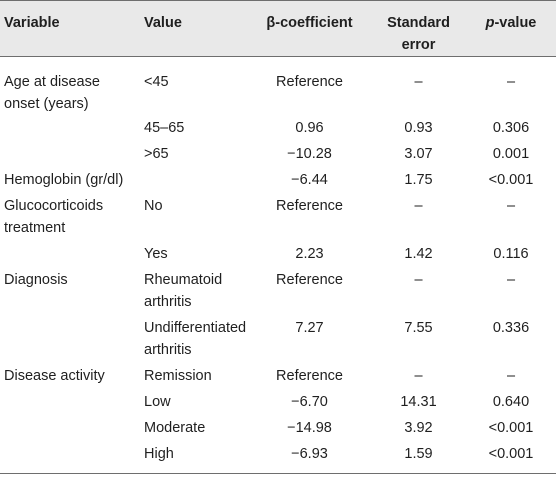  What do you see at coordinates (309, 254) in the screenshot?
I see `cell-beta: 2.23` at bounding box center [309, 254].